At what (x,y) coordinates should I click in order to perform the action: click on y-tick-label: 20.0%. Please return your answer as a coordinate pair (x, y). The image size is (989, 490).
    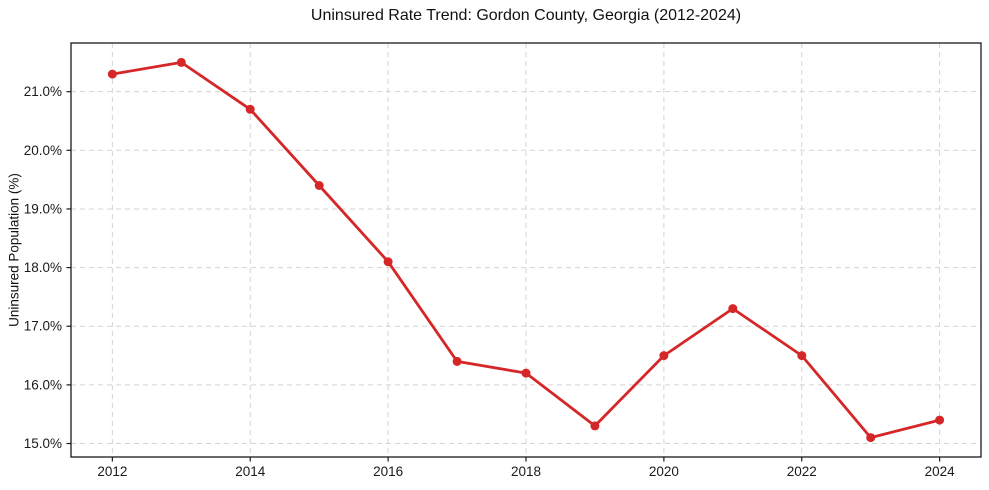
    Looking at the image, I should click on (43, 150).